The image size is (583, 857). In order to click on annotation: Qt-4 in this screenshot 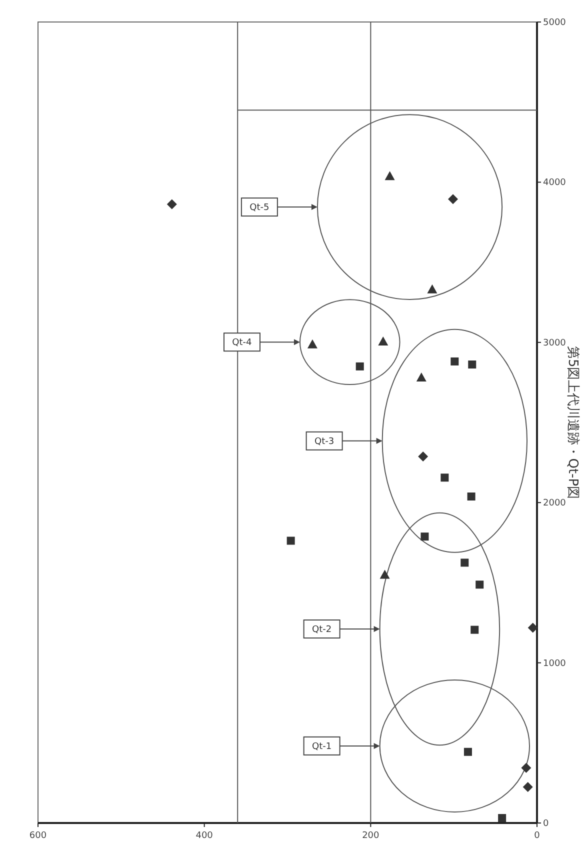, I will do `click(242, 343)`.